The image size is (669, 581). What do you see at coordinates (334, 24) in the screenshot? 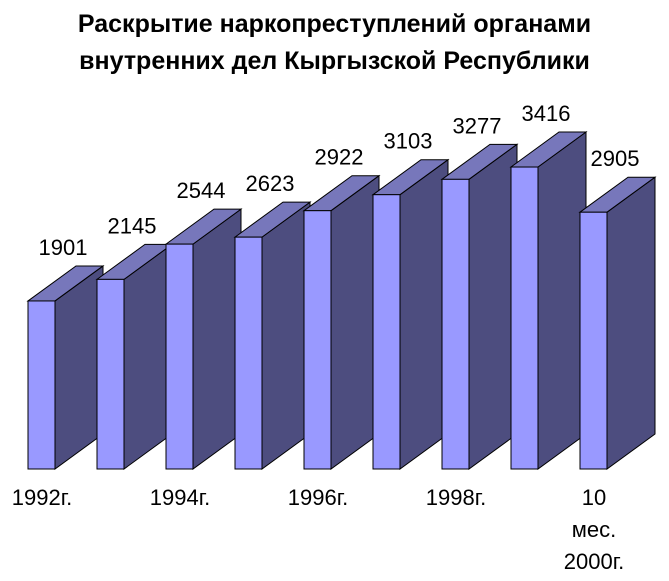
I see `chart-title-line-1: Раскрытие наркопреступлений органами` at bounding box center [334, 24].